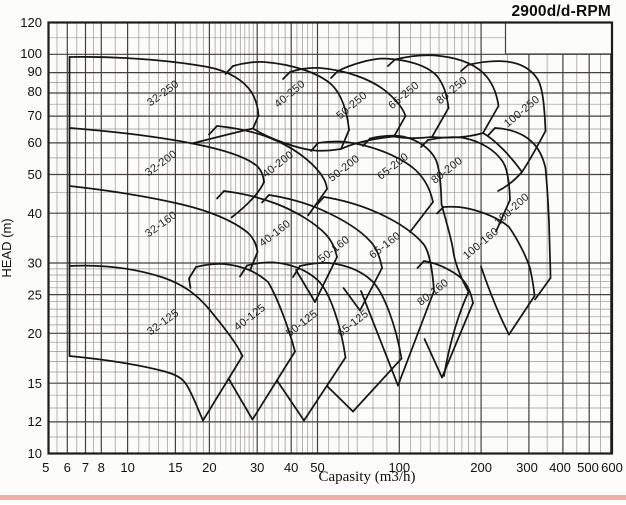  What do you see at coordinates (35, 91) in the screenshot?
I see `svg-text: 80` at bounding box center [35, 91].